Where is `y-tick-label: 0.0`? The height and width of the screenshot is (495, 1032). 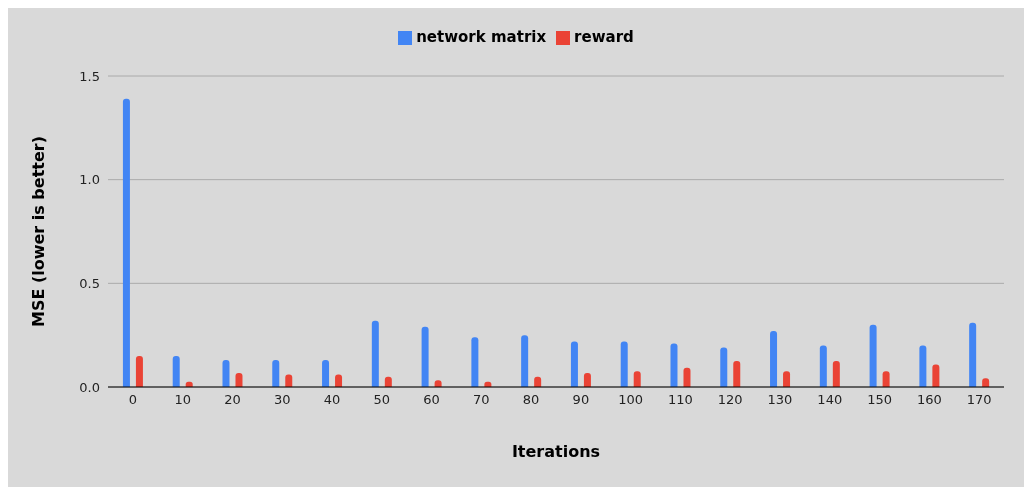
y-tick-label: 0.0 is located at coordinates (89, 387).